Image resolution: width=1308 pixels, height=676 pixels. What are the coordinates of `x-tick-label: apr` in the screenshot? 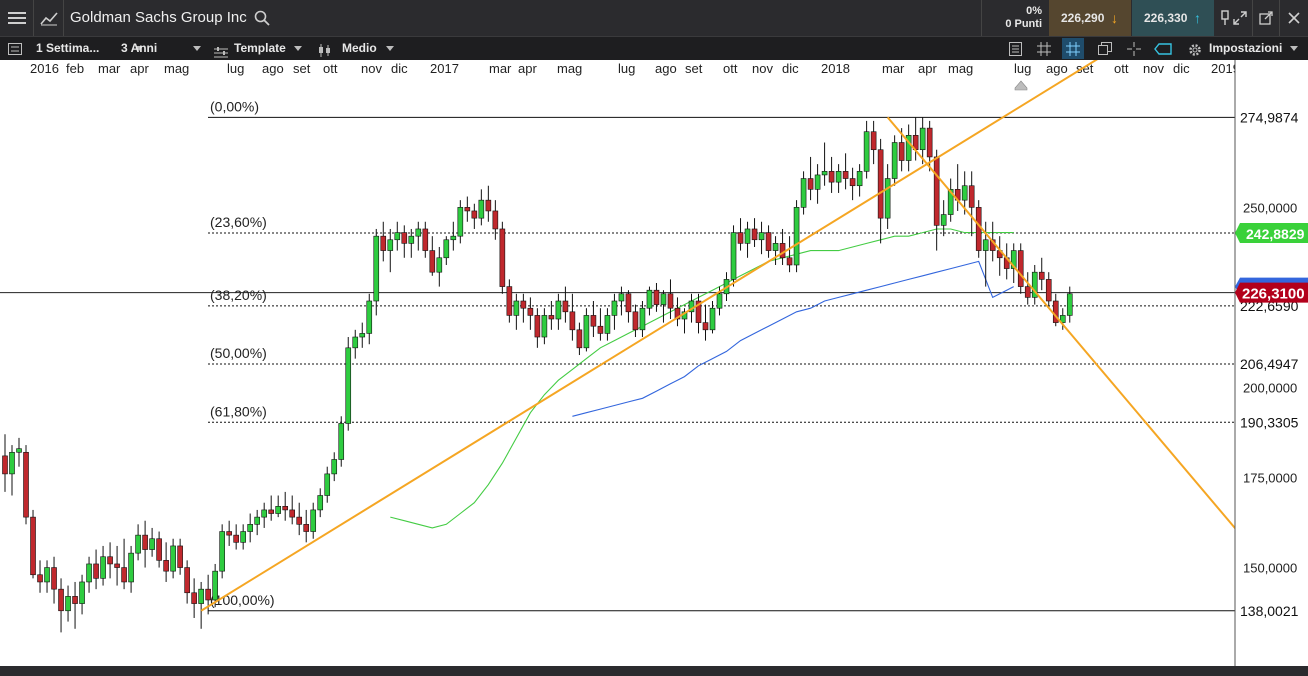 It's located at (527, 68).